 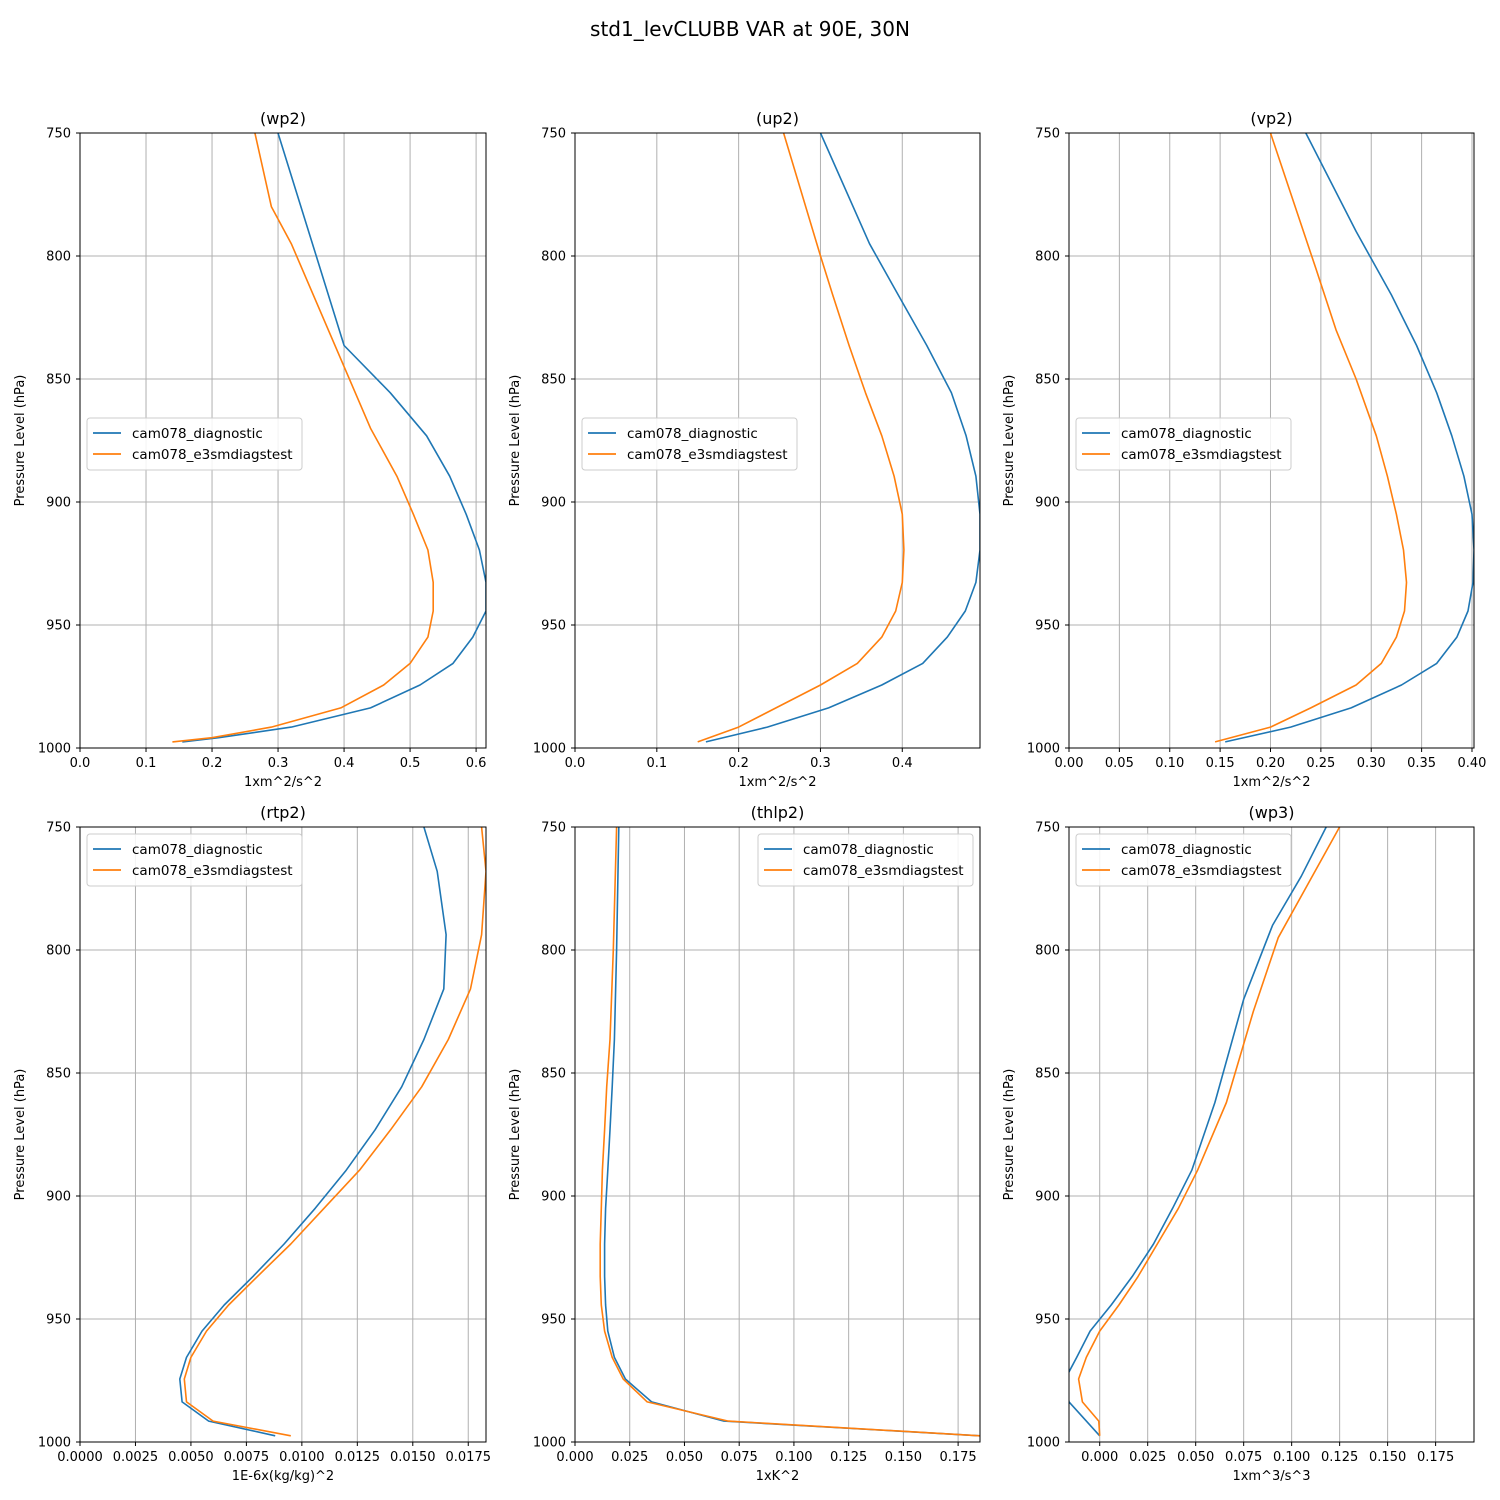 I want to click on x-axis-label: 1E-6x(kg/kg)^2, so click(x=283, y=1476).